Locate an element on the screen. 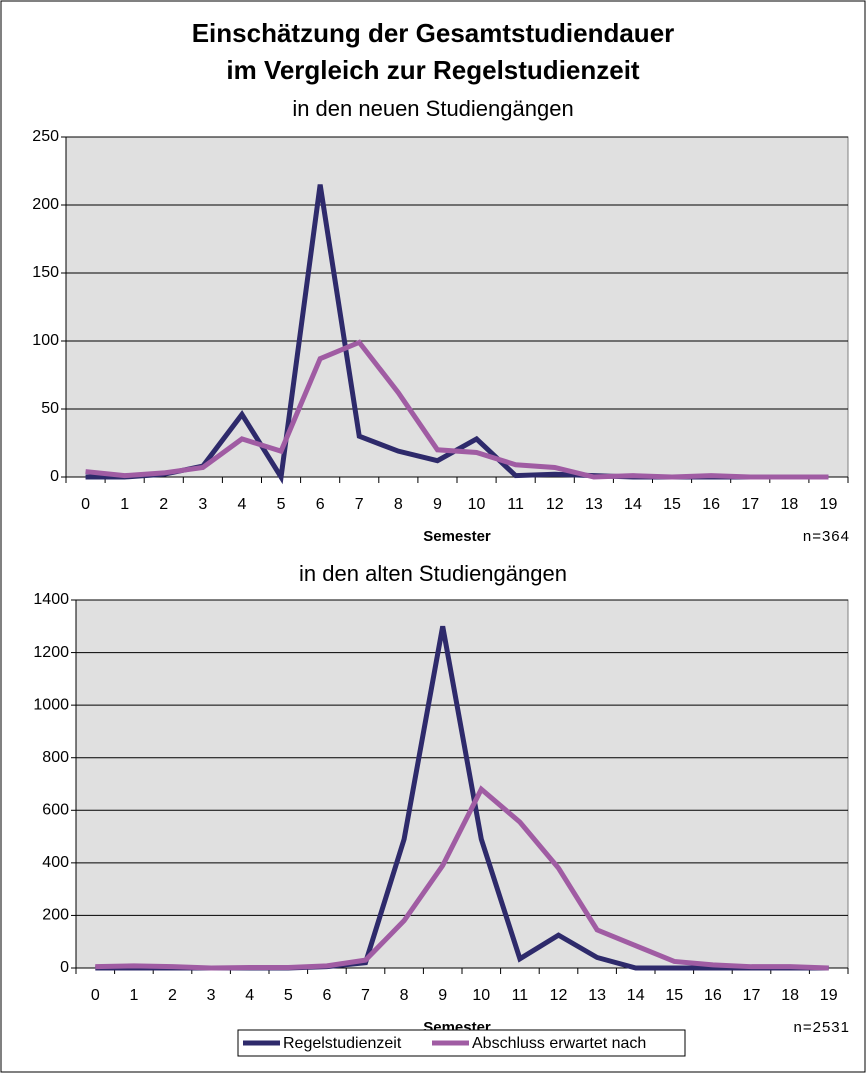 This screenshot has width=866, height=1073. y-tick-label: 250 is located at coordinates (45, 136).